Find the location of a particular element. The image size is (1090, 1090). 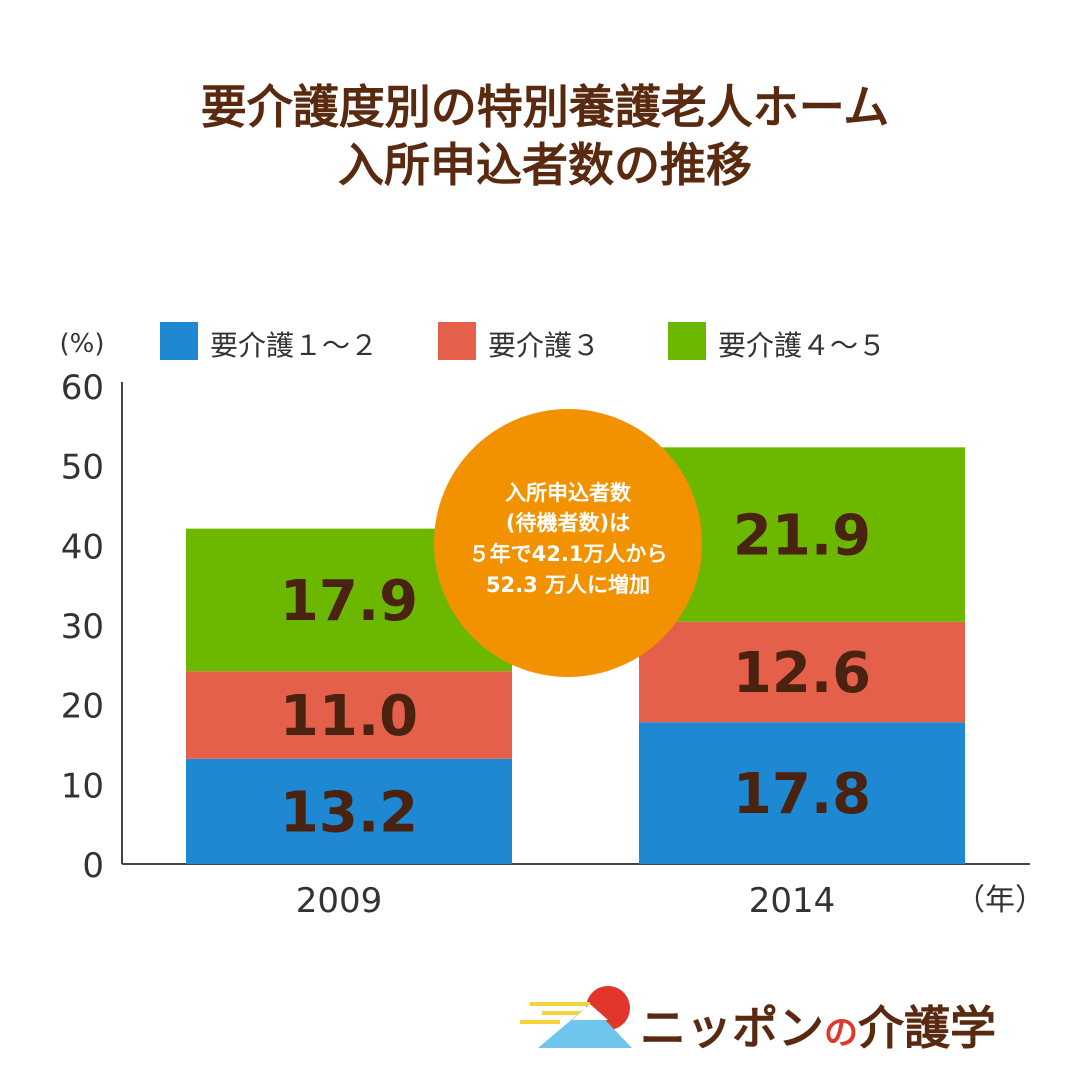

data-label: 11.0 is located at coordinates (349, 716).